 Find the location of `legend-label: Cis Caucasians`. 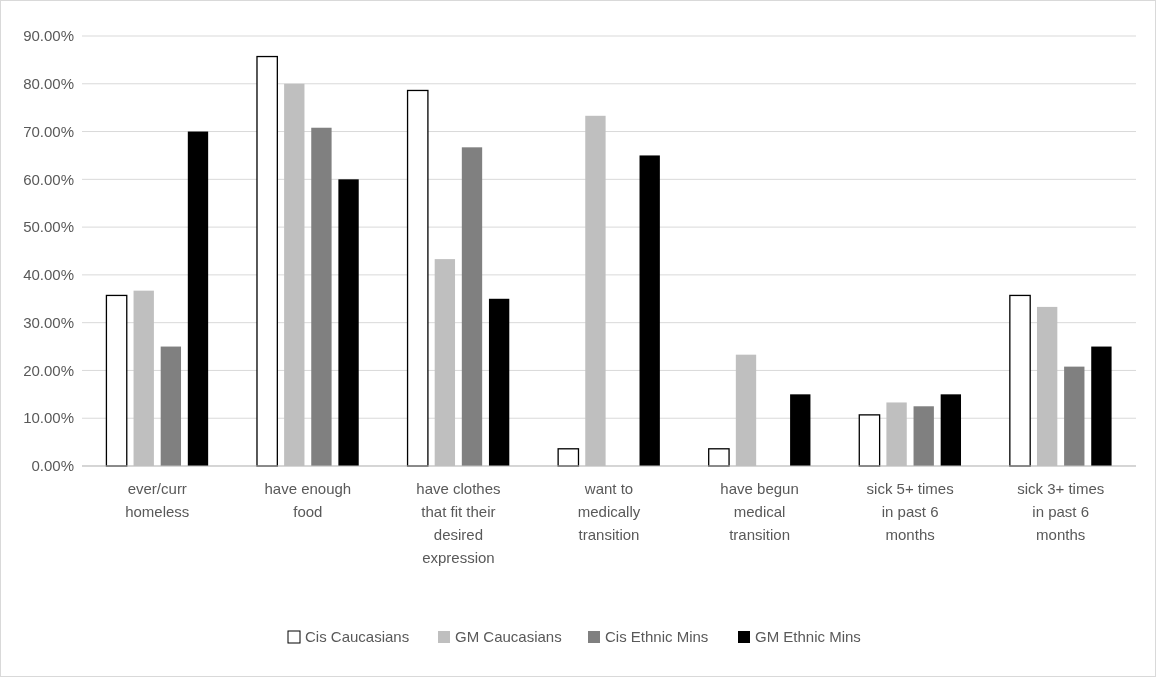

legend-label: Cis Caucasians is located at coordinates (357, 637).